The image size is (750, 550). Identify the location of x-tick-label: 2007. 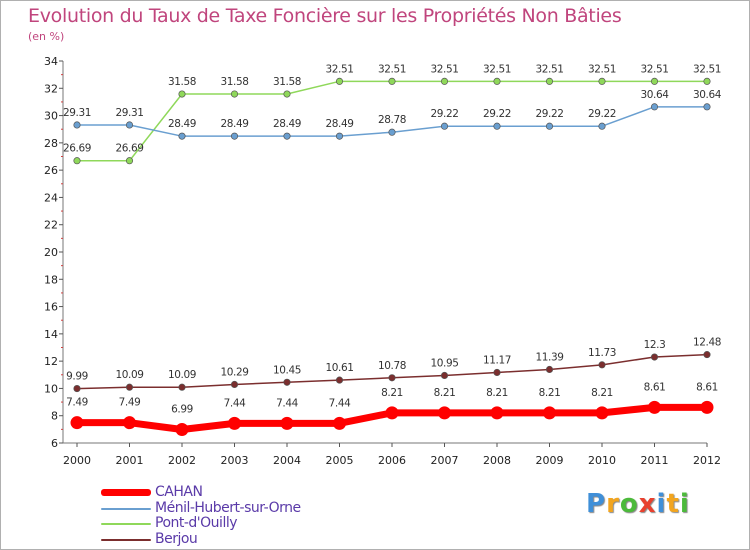
(445, 460).